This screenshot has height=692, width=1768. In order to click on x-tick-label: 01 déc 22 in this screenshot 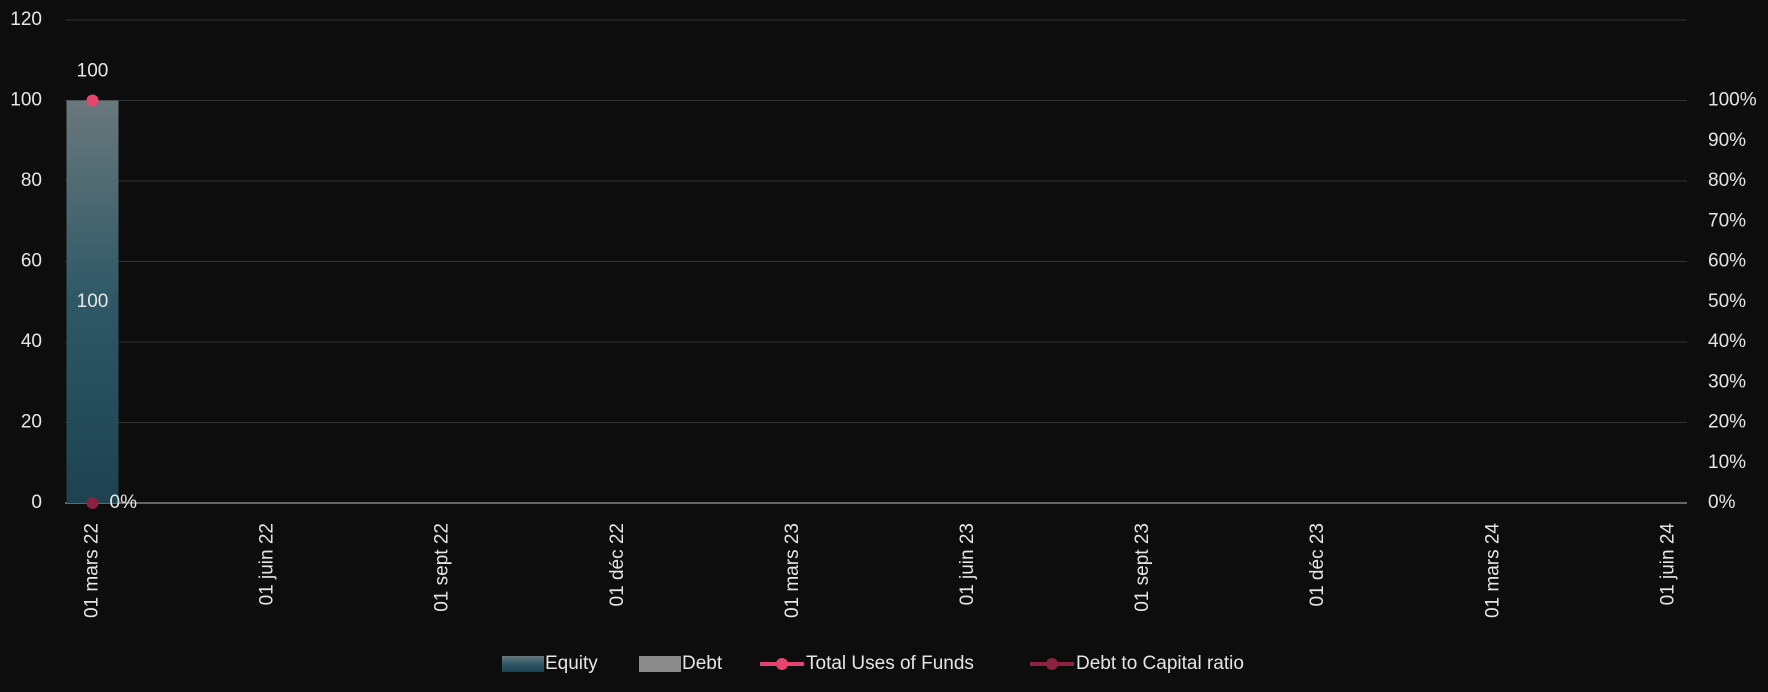, I will do `click(617, 564)`.